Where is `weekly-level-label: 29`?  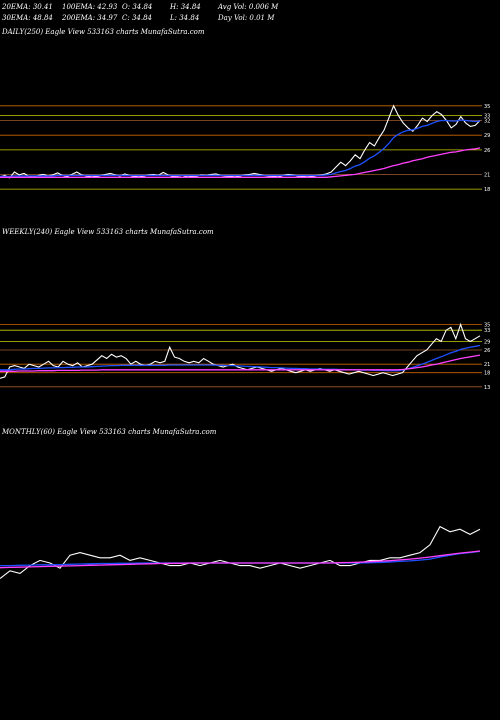
weekly-level-label: 29 is located at coordinates (487, 343).